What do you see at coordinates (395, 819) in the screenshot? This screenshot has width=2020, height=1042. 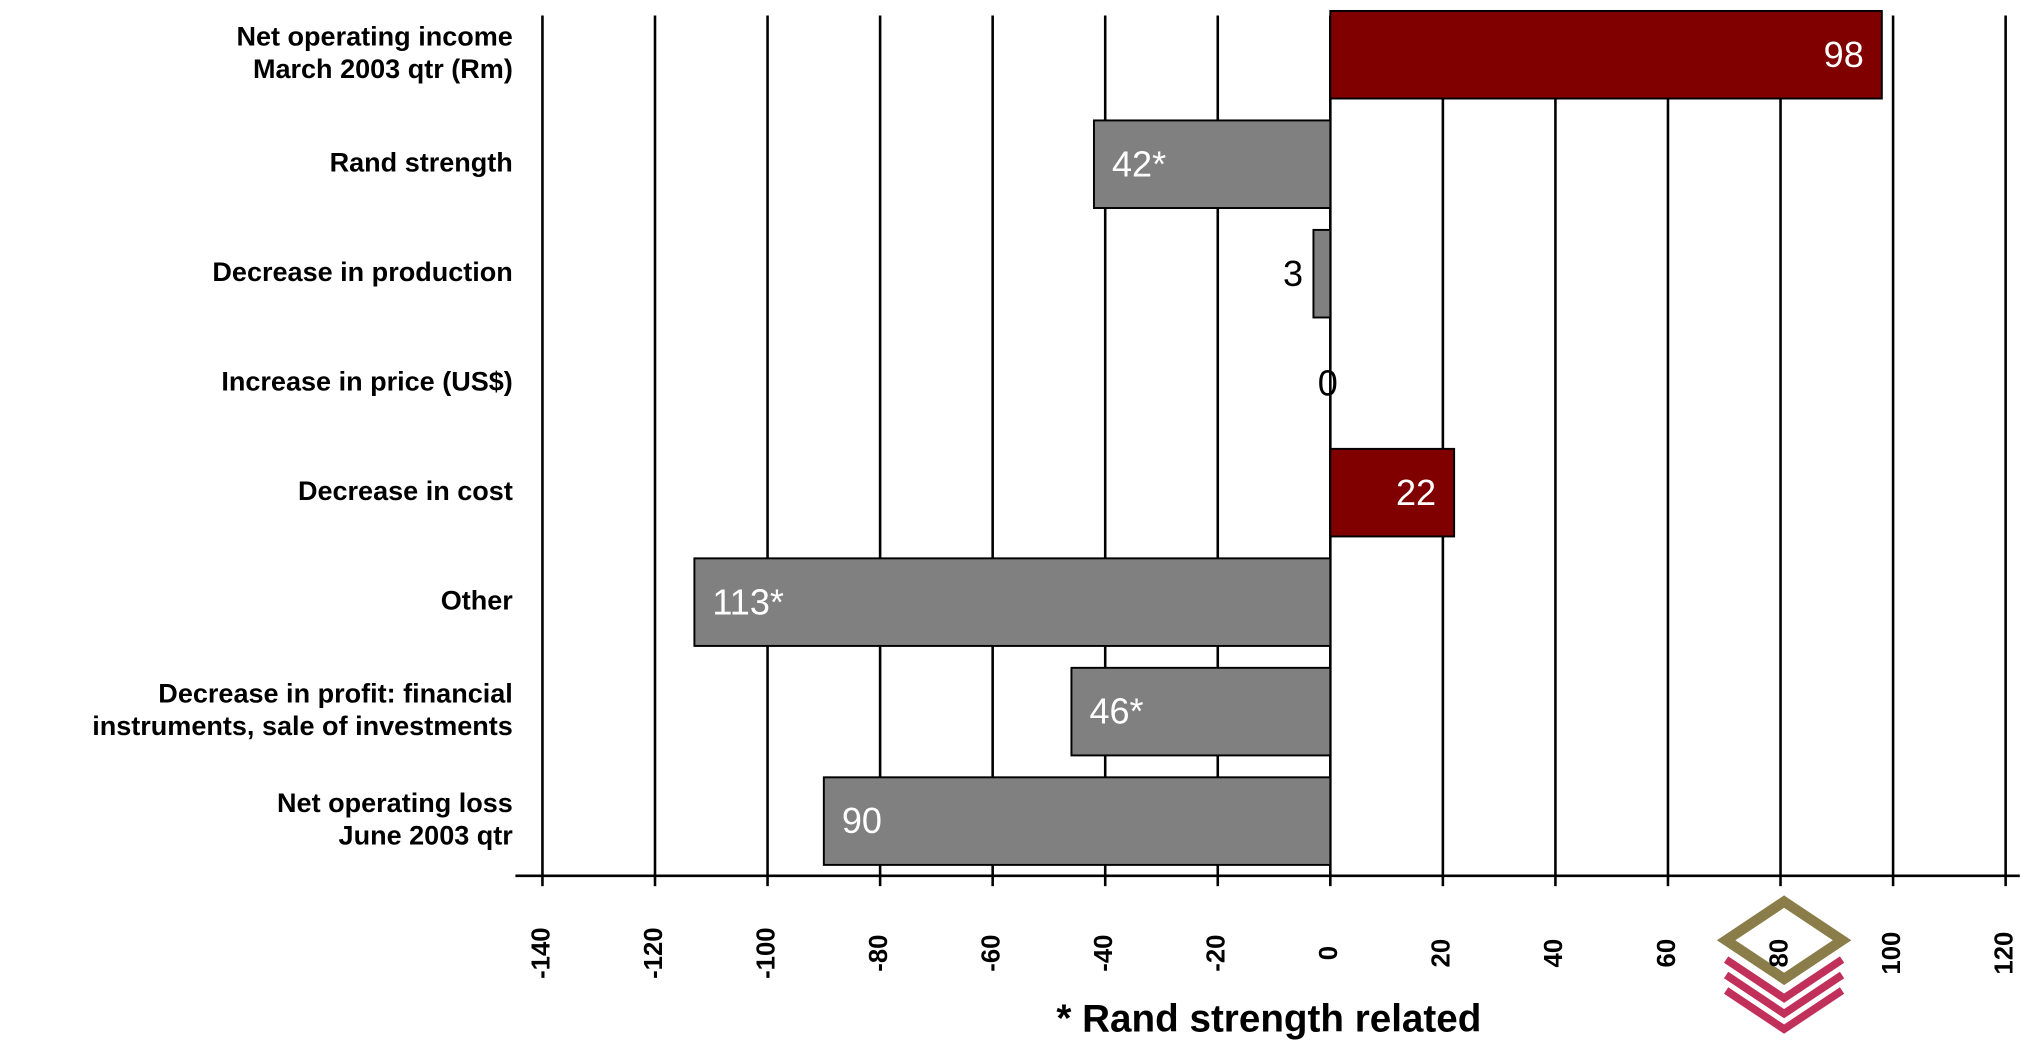 I see `y-tick-label: Net operating loss June 2003 qtr` at bounding box center [395, 819].